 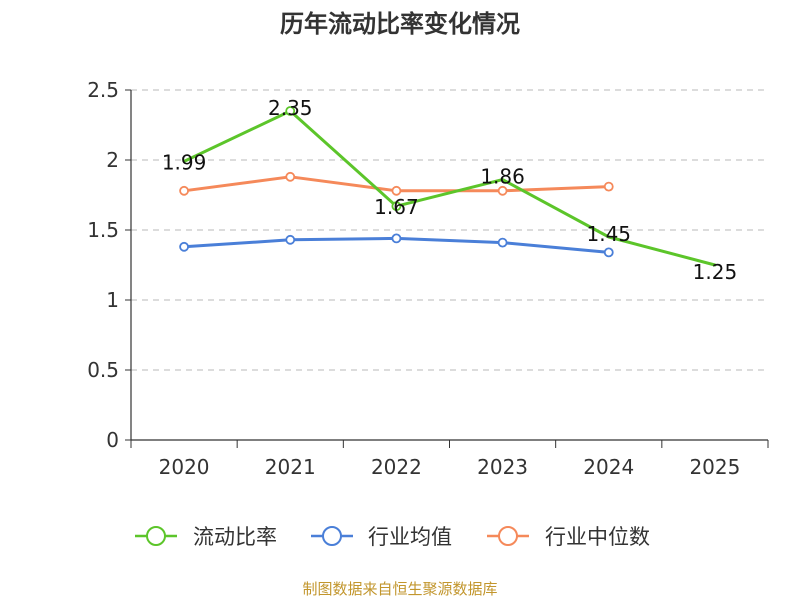 I want to click on legend-item-0: 流动比率, so click(x=206, y=537).